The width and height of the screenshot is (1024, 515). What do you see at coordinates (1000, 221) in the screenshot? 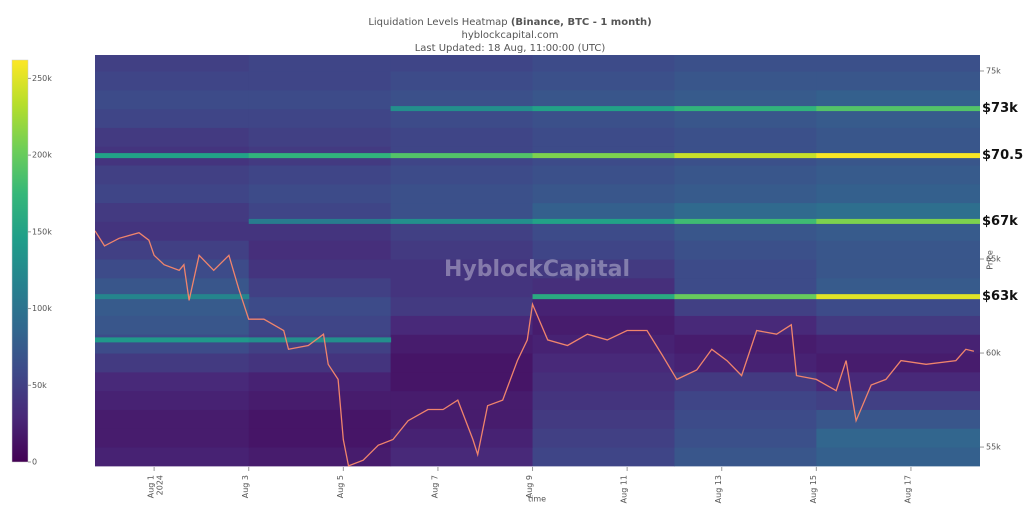
I see `price-annotation: $67k` at bounding box center [1000, 221].